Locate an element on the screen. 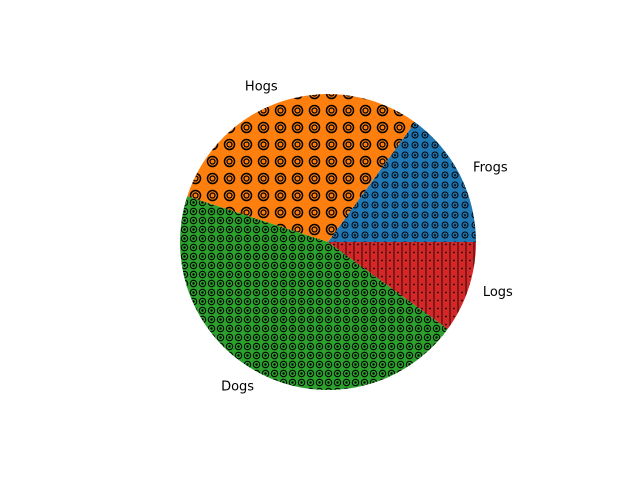 This screenshot has width=640, height=480. slice-label: Logs is located at coordinates (498, 292).